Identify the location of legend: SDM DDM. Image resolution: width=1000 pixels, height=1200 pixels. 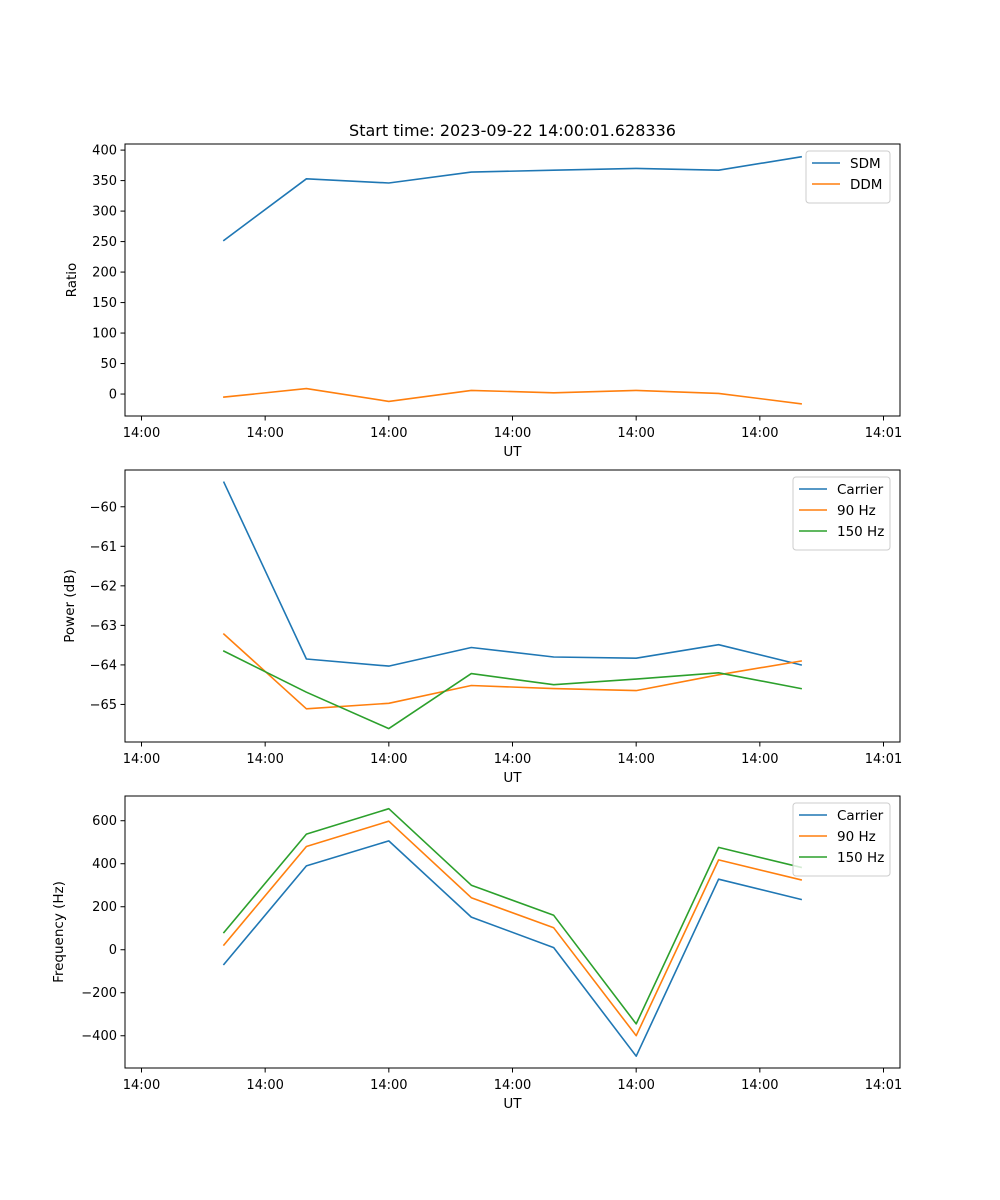
(848, 177).